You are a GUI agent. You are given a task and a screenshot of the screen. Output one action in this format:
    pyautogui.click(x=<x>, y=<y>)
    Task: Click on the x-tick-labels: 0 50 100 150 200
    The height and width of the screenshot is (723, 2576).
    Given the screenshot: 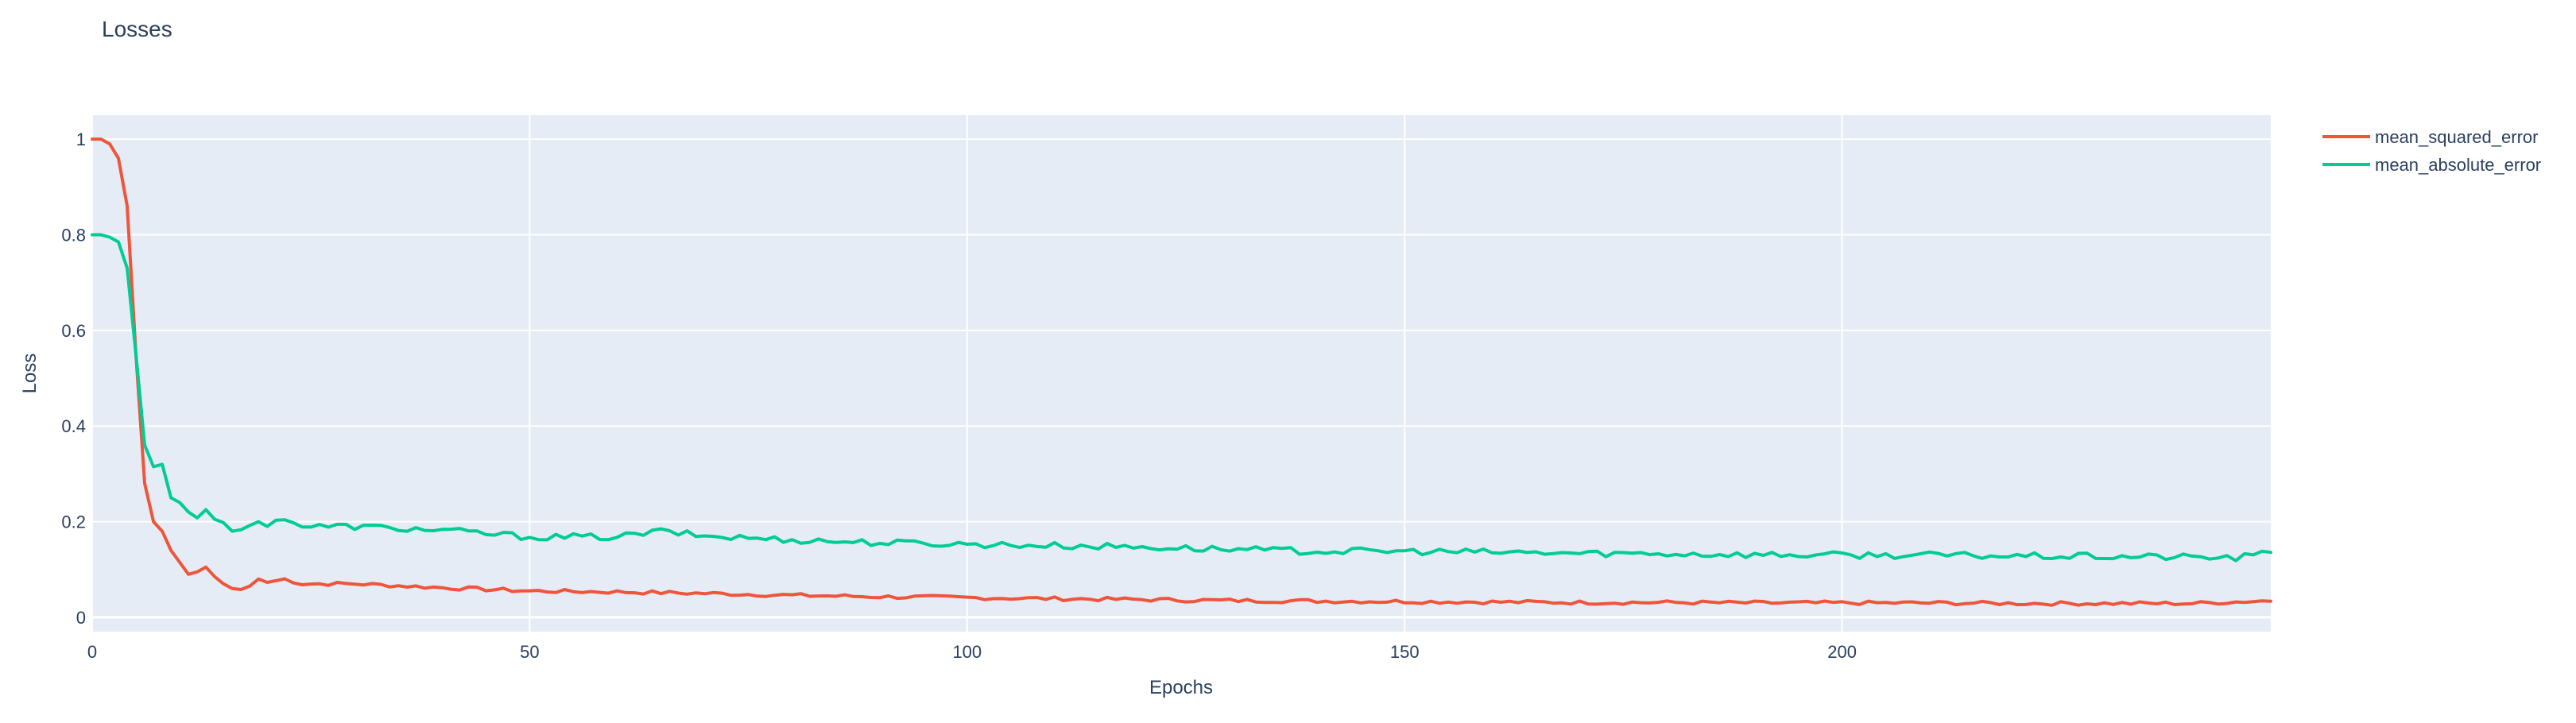 What is the action you would take?
    pyautogui.click(x=972, y=652)
    